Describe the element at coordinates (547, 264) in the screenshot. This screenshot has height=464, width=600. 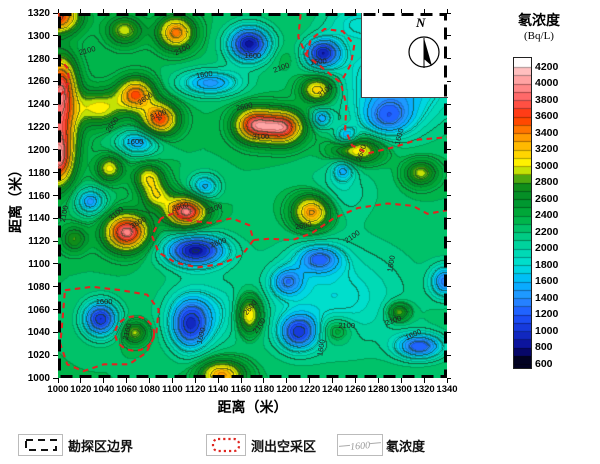
I see `colorbar-tick-label: 1800` at that location.